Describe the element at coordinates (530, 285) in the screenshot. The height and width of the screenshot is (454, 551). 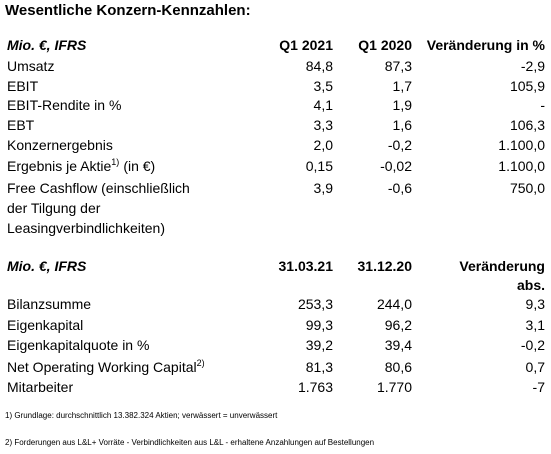
I see `header-cell: abs.` at that location.